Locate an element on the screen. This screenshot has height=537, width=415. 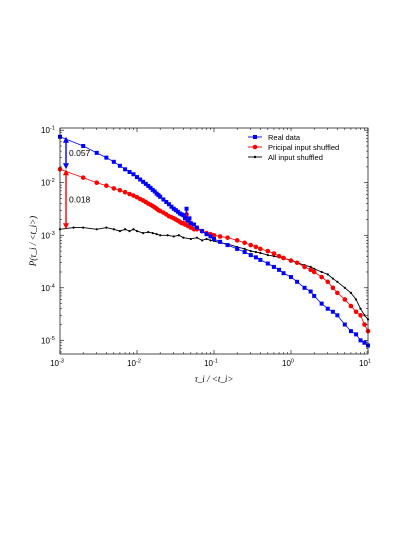
x-tick-label: 10⁻² is located at coordinates (134, 364).